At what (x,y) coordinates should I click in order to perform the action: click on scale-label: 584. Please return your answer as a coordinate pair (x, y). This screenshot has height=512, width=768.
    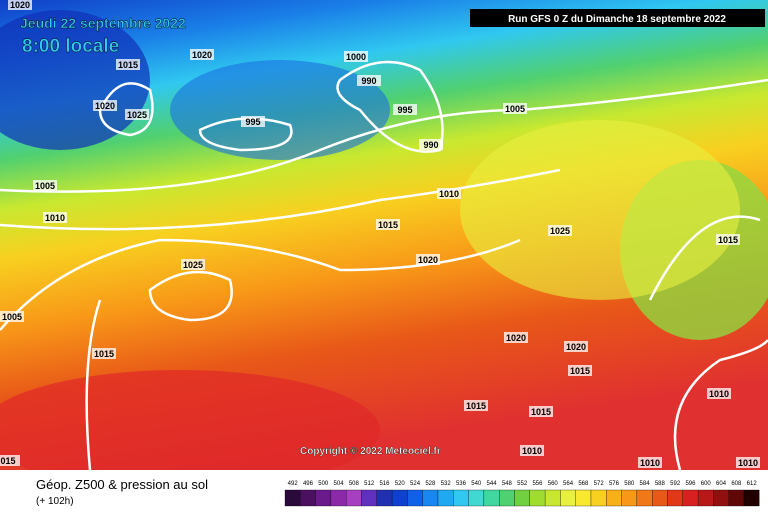
    Looking at the image, I should click on (645, 484).